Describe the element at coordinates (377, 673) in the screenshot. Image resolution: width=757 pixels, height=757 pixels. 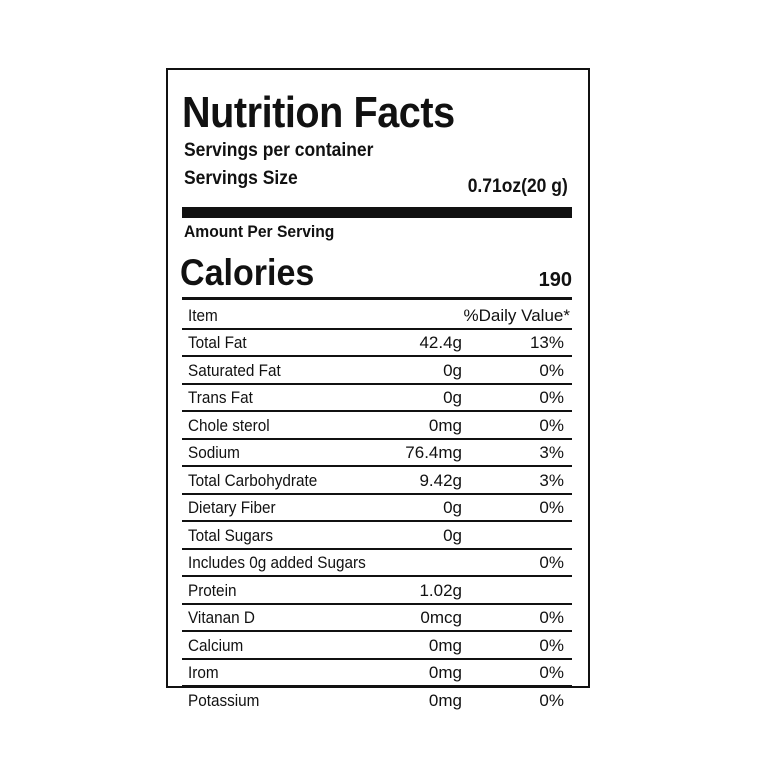
I see `table-row: Irom 0mg 0%` at that location.